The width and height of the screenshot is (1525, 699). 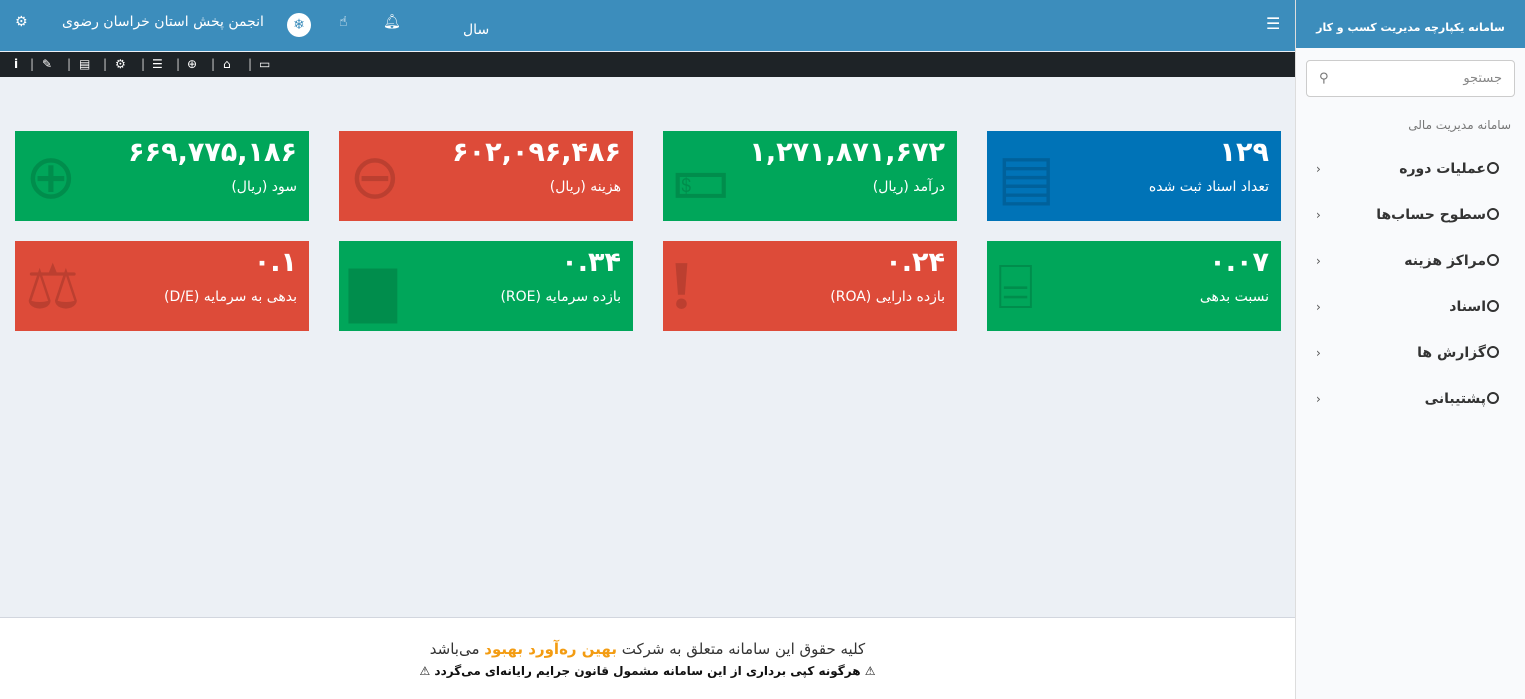 I want to click on company-name: بهین ره‌آورد بهبود, so click(x=550, y=649).